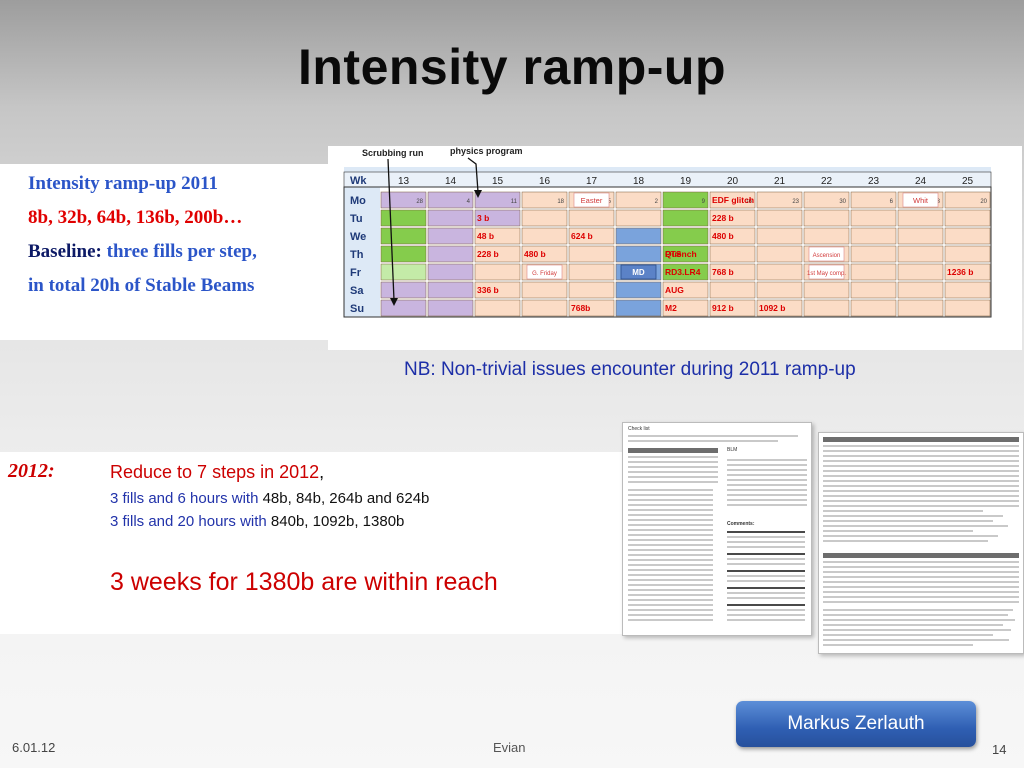 Image resolution: width=1024 pixels, height=768 pixels. Describe the element at coordinates (179, 251) in the screenshot. I see `baseline-text: three fills per step,` at that location.